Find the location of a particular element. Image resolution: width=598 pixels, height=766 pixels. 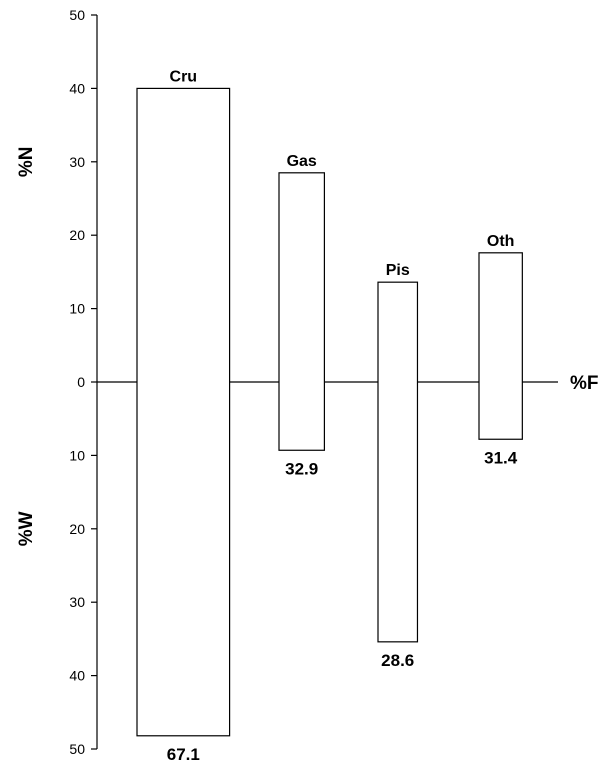

bar-label-gas: Gas is located at coordinates (302, 161).